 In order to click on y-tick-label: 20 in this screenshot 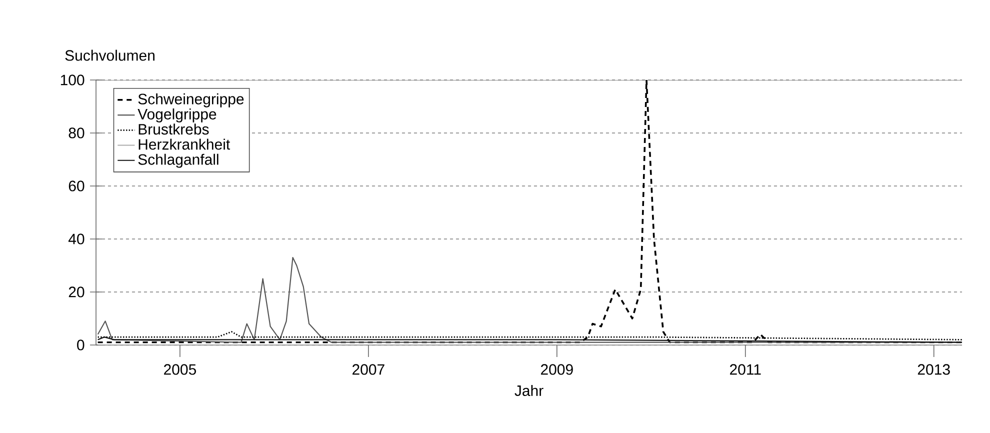, I will do `click(76, 292)`.